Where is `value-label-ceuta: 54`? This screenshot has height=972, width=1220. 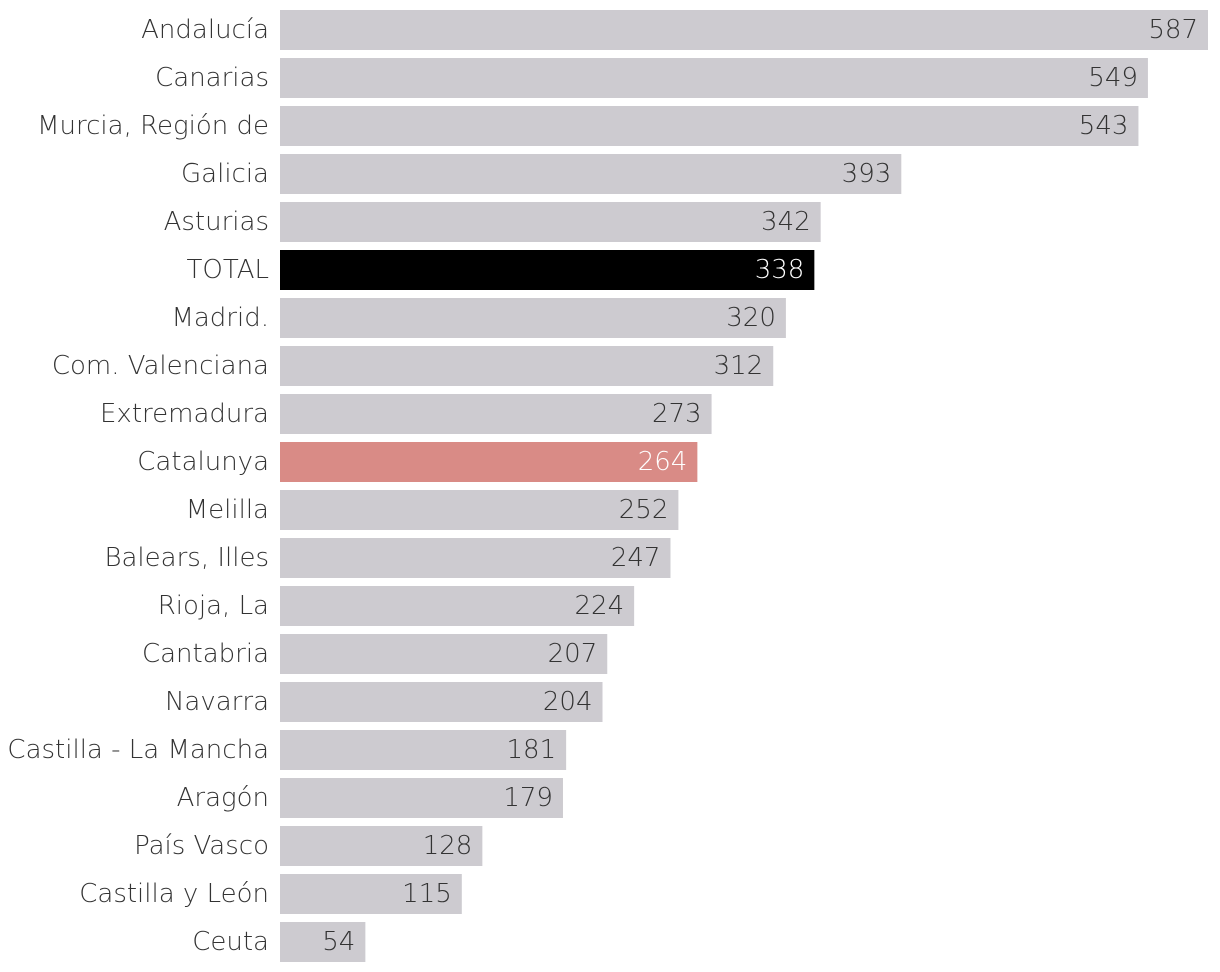
value-label-ceuta: 54 is located at coordinates (338, 942).